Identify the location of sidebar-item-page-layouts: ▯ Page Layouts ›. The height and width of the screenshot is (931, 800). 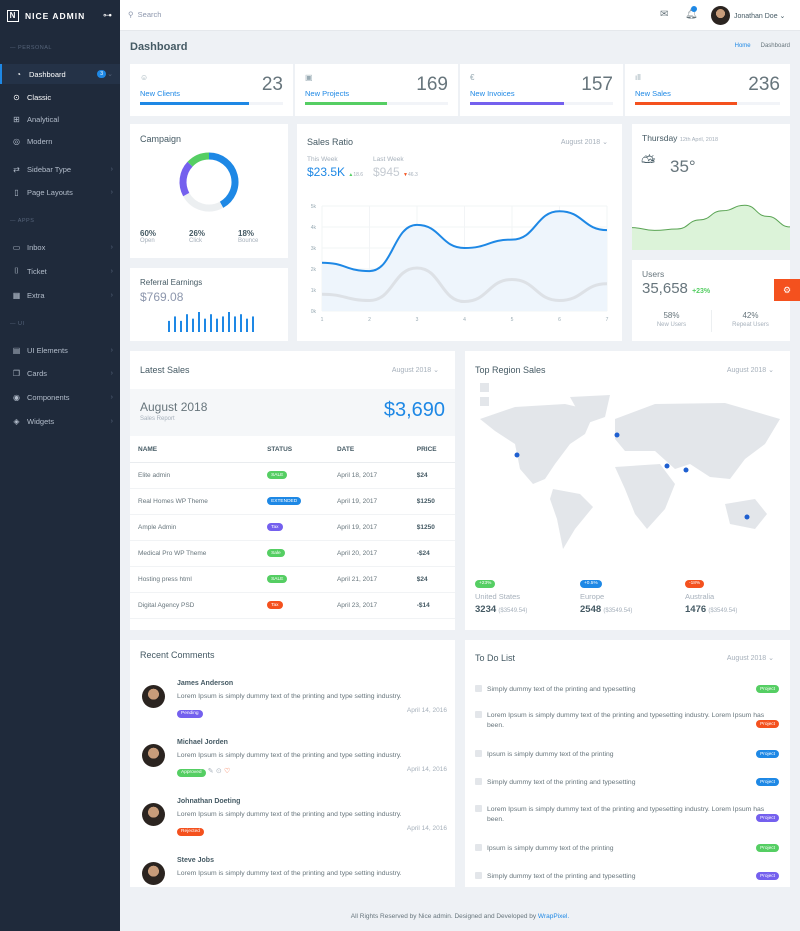
(60, 192).